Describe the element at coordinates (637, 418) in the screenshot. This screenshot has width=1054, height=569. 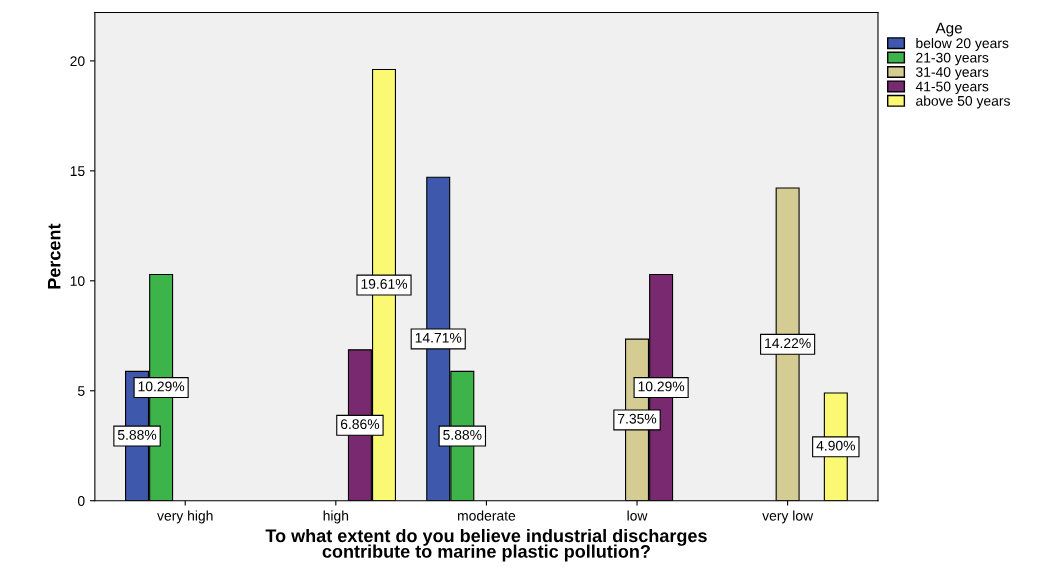
I see `data-label: 7.35%` at that location.